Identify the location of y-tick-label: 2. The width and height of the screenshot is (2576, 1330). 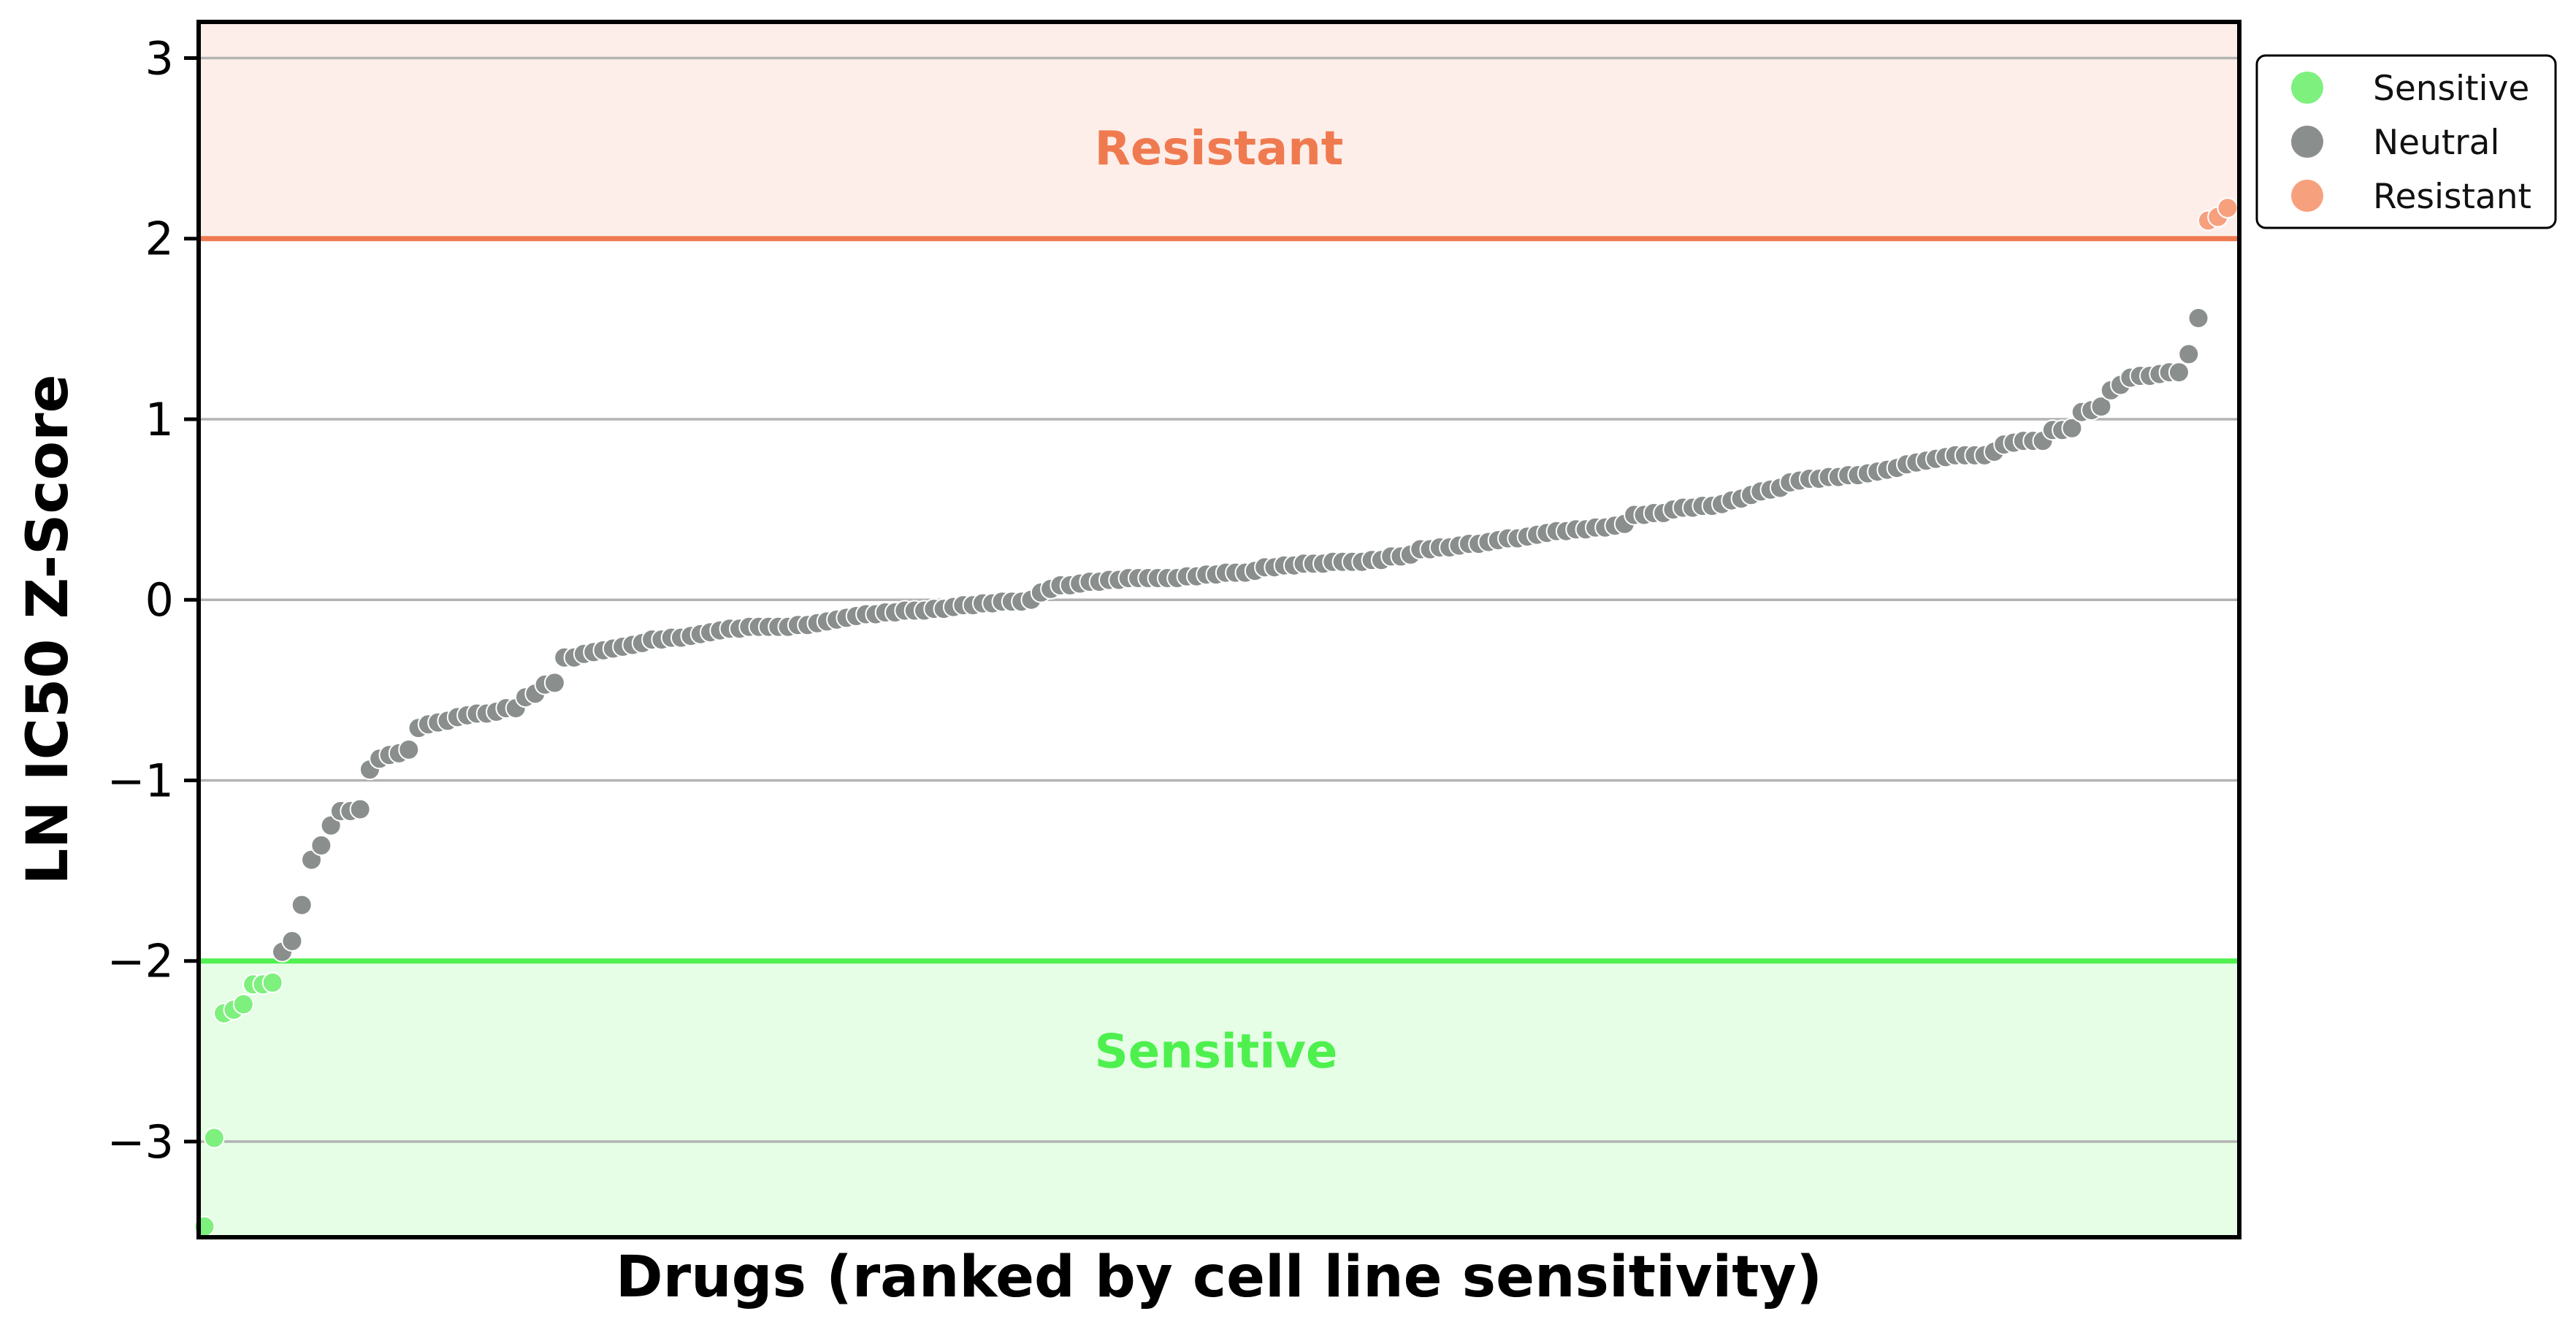
(159, 240).